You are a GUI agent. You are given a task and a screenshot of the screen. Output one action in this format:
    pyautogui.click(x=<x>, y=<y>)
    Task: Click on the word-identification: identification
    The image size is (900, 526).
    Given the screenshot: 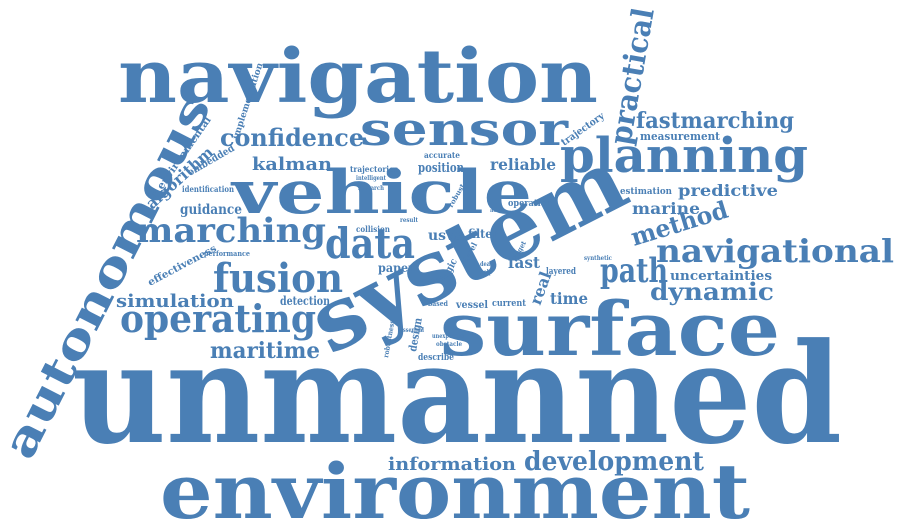 What is the action you would take?
    pyautogui.click(x=208, y=189)
    